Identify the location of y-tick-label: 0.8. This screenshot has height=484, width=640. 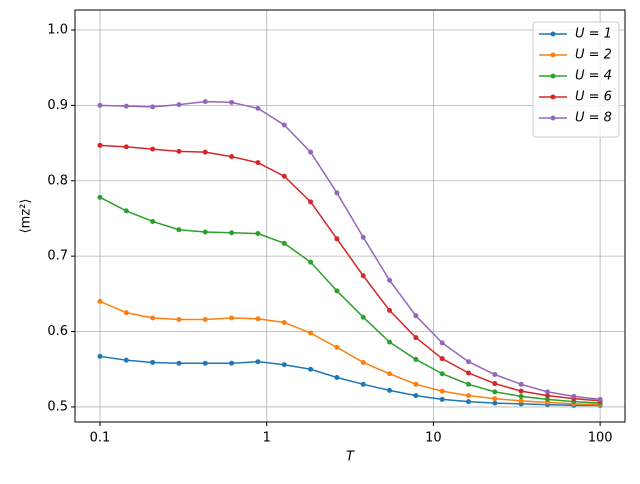
(57, 180).